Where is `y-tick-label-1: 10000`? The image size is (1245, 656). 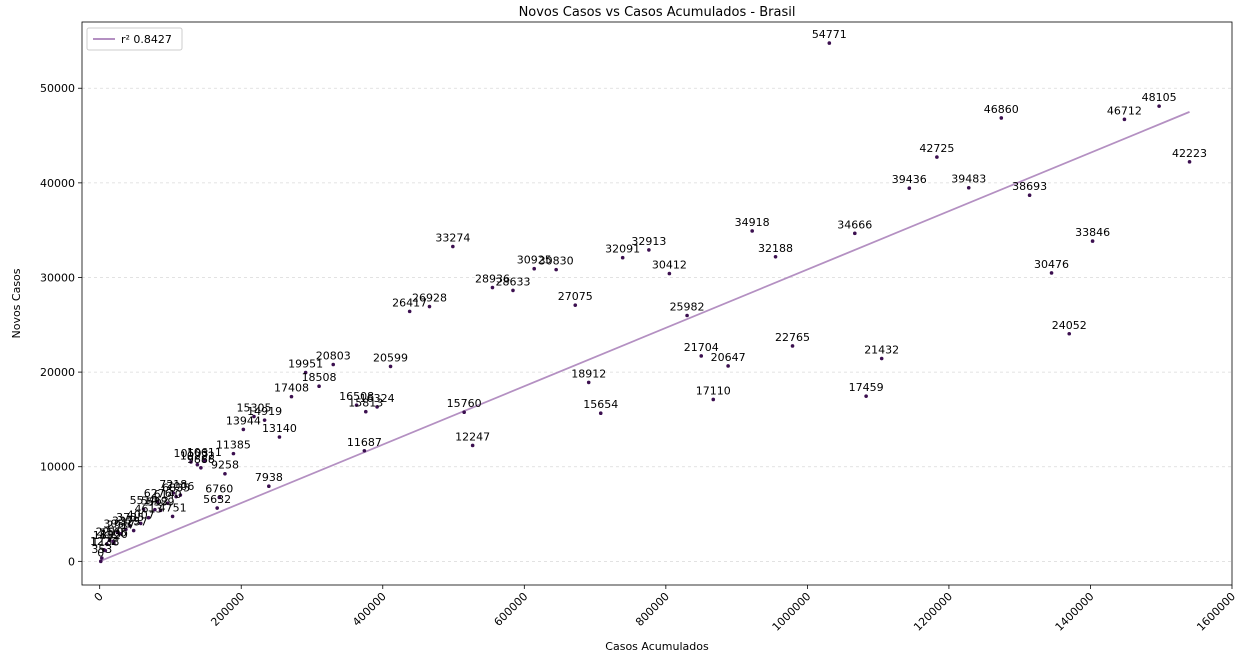 y-tick-label-1: 10000 is located at coordinates (57, 467).